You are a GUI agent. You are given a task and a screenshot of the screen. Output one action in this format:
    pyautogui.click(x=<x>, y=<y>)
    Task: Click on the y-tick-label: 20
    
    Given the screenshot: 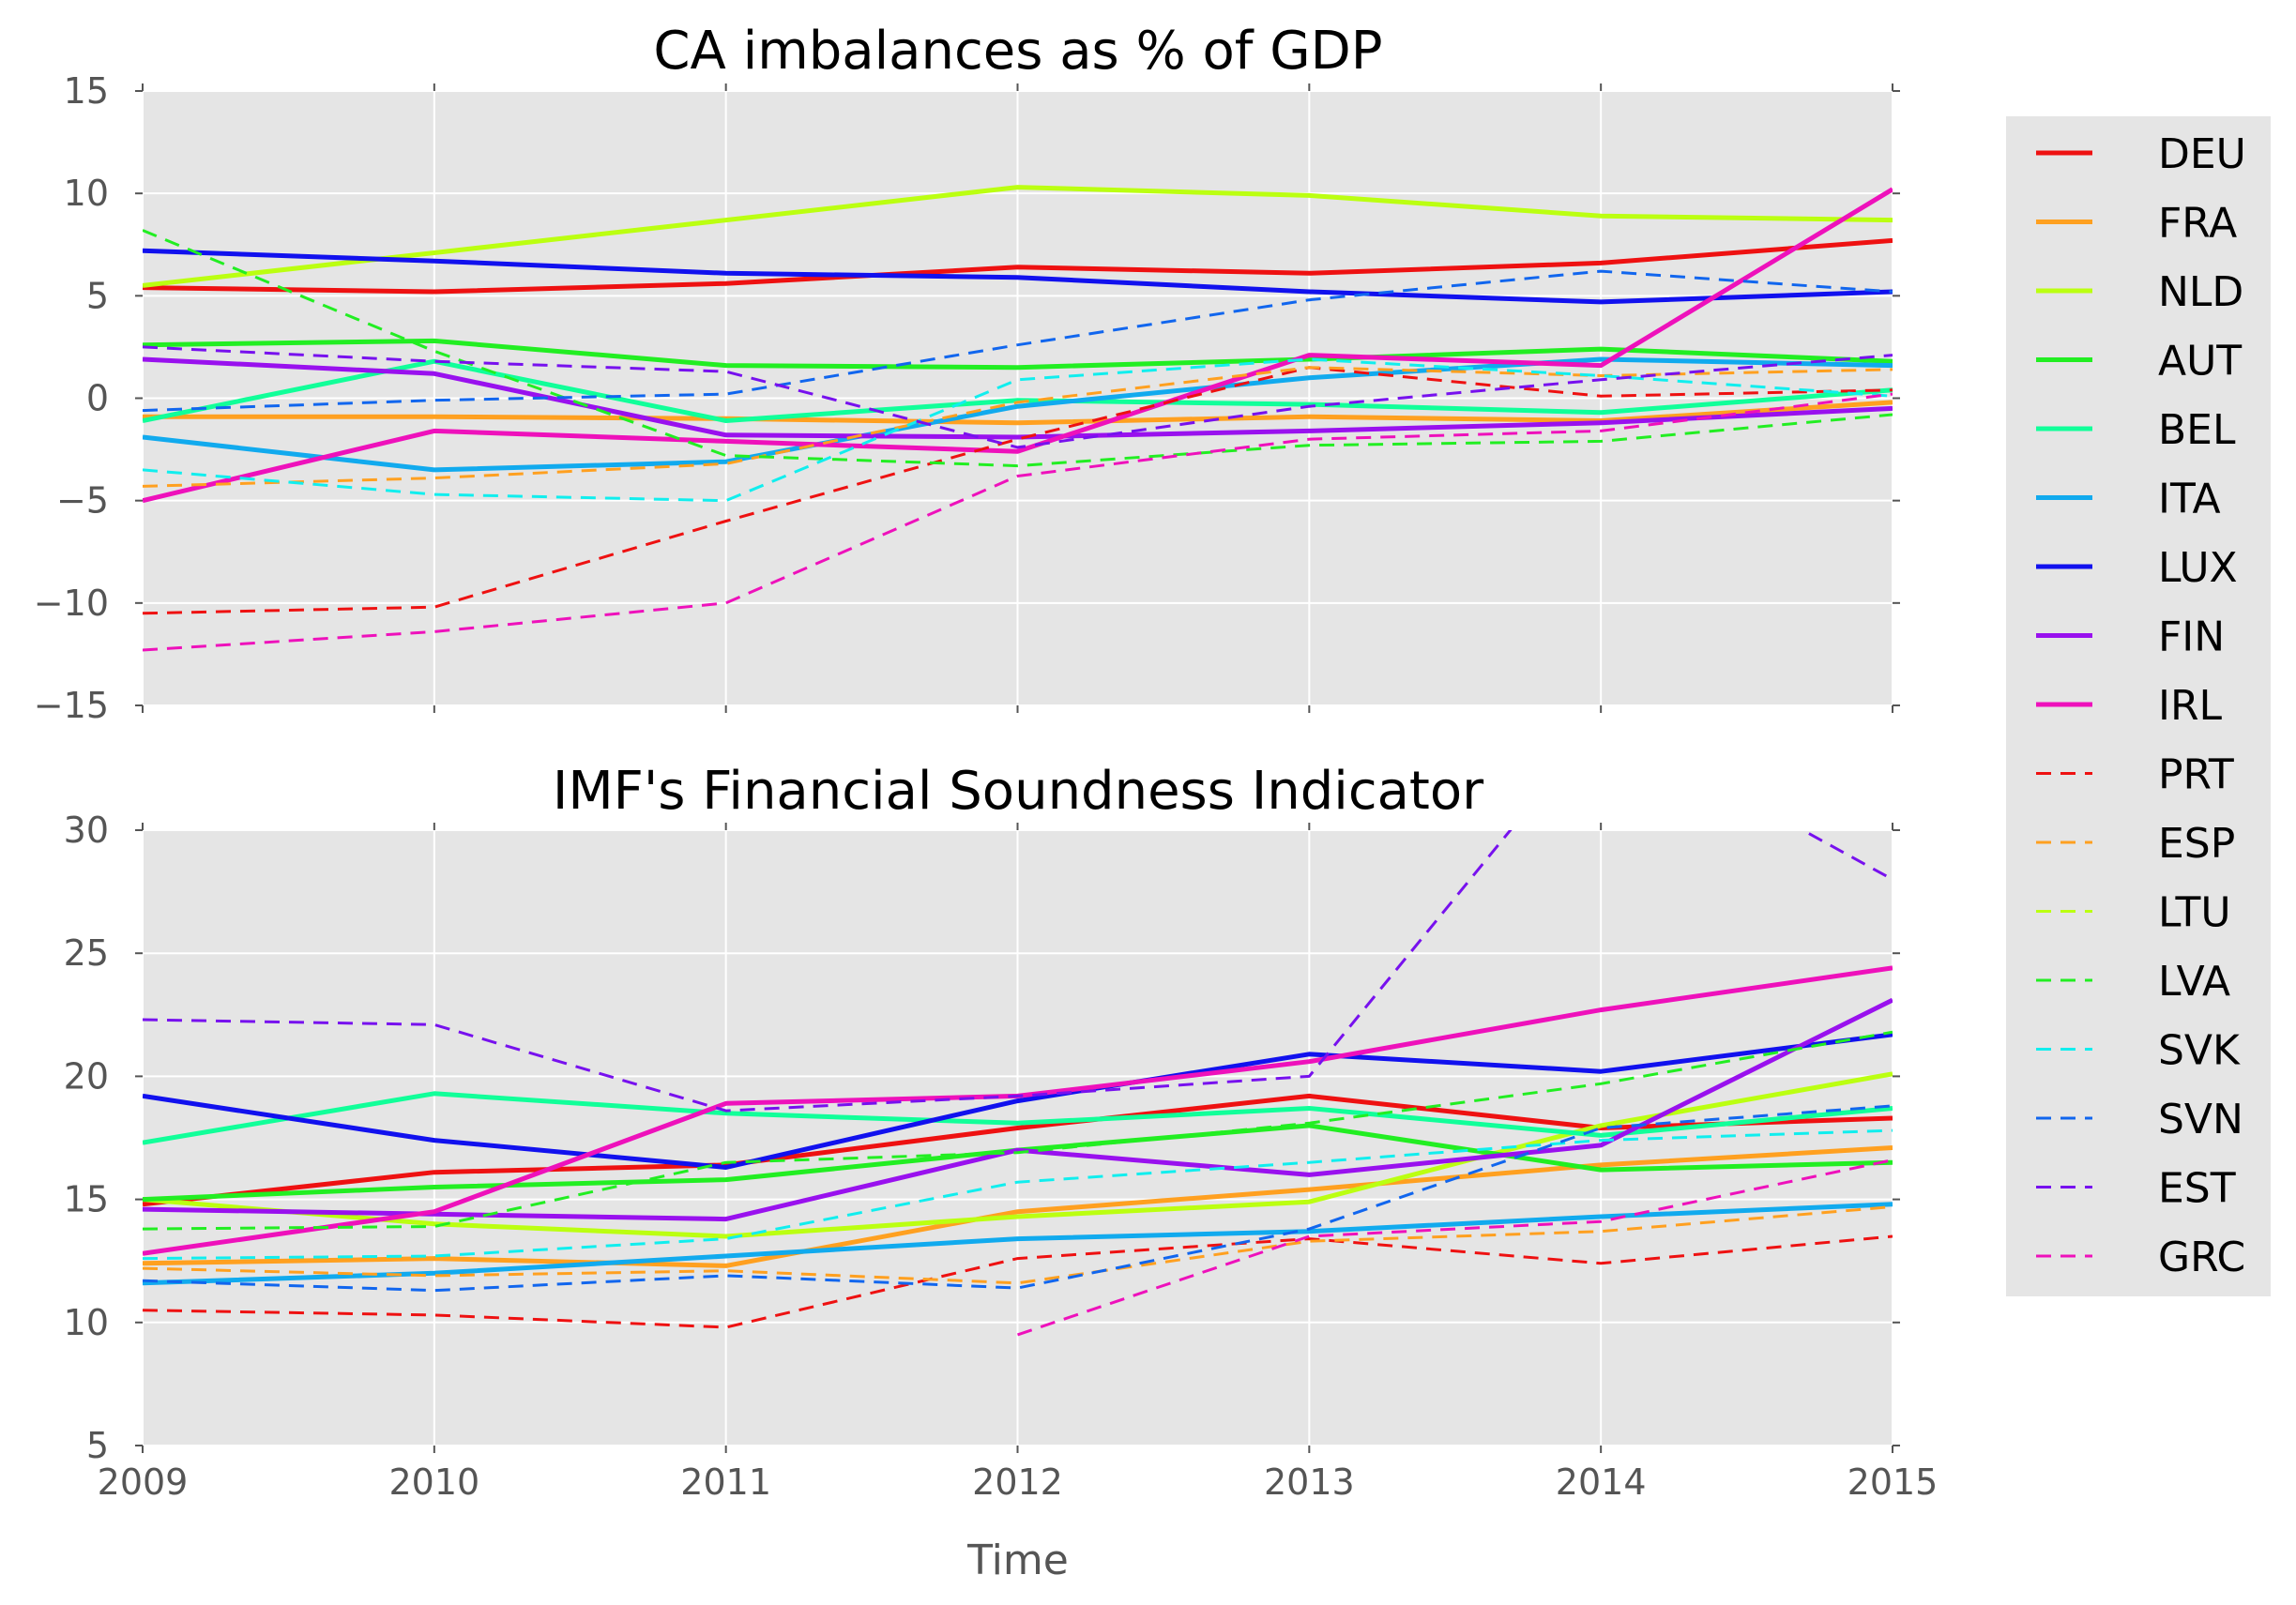 What is the action you would take?
    pyautogui.click(x=86, y=1076)
    